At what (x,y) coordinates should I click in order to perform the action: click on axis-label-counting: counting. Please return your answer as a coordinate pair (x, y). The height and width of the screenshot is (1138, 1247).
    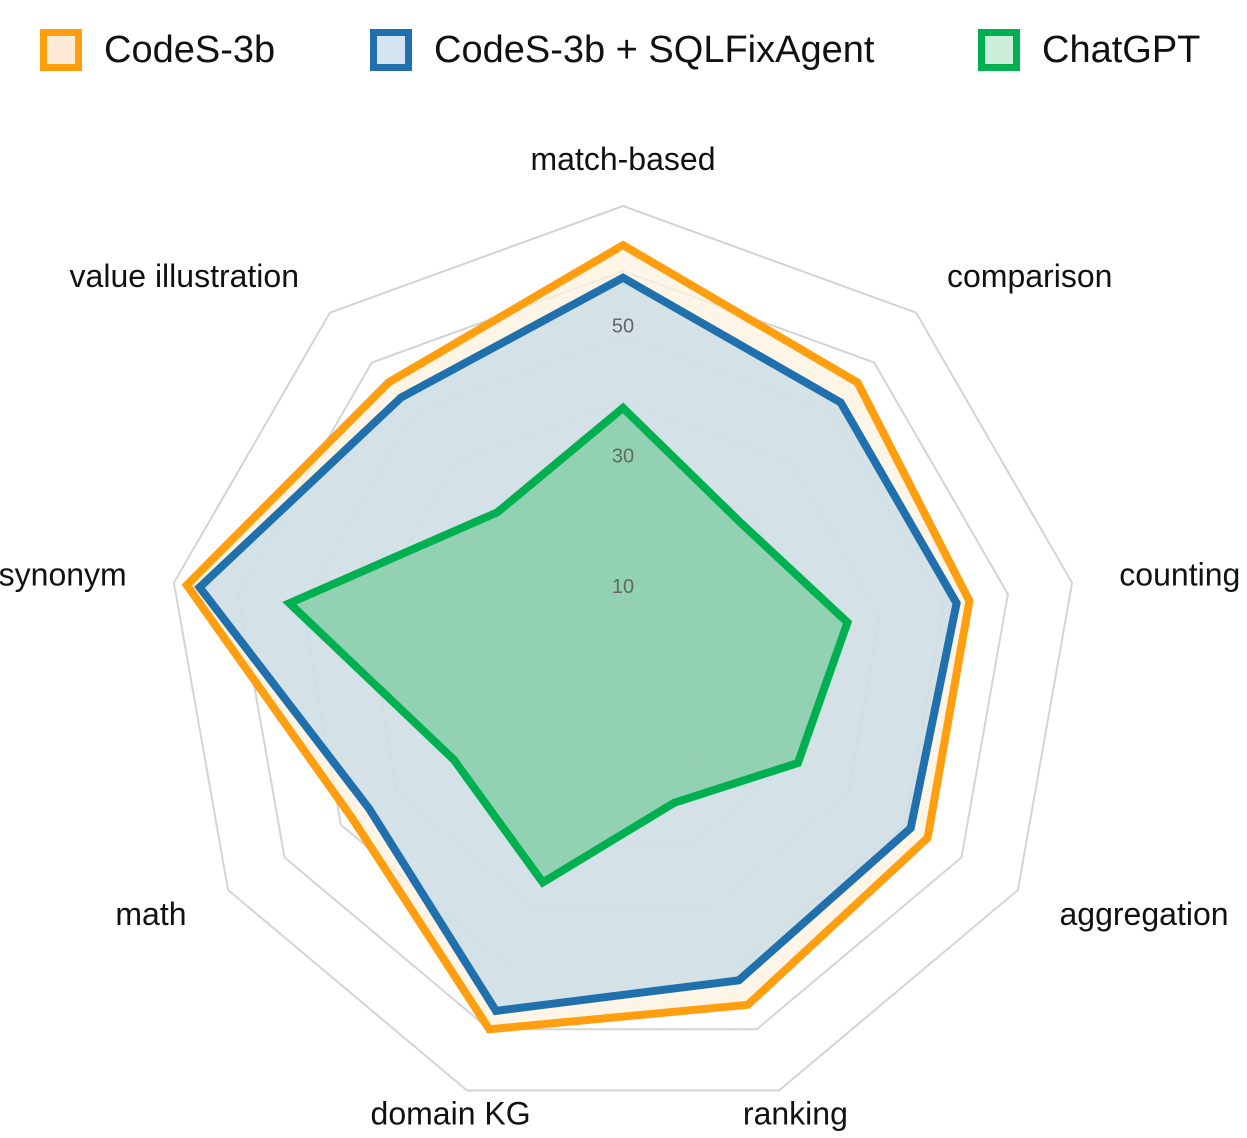
    Looking at the image, I should click on (1179, 575).